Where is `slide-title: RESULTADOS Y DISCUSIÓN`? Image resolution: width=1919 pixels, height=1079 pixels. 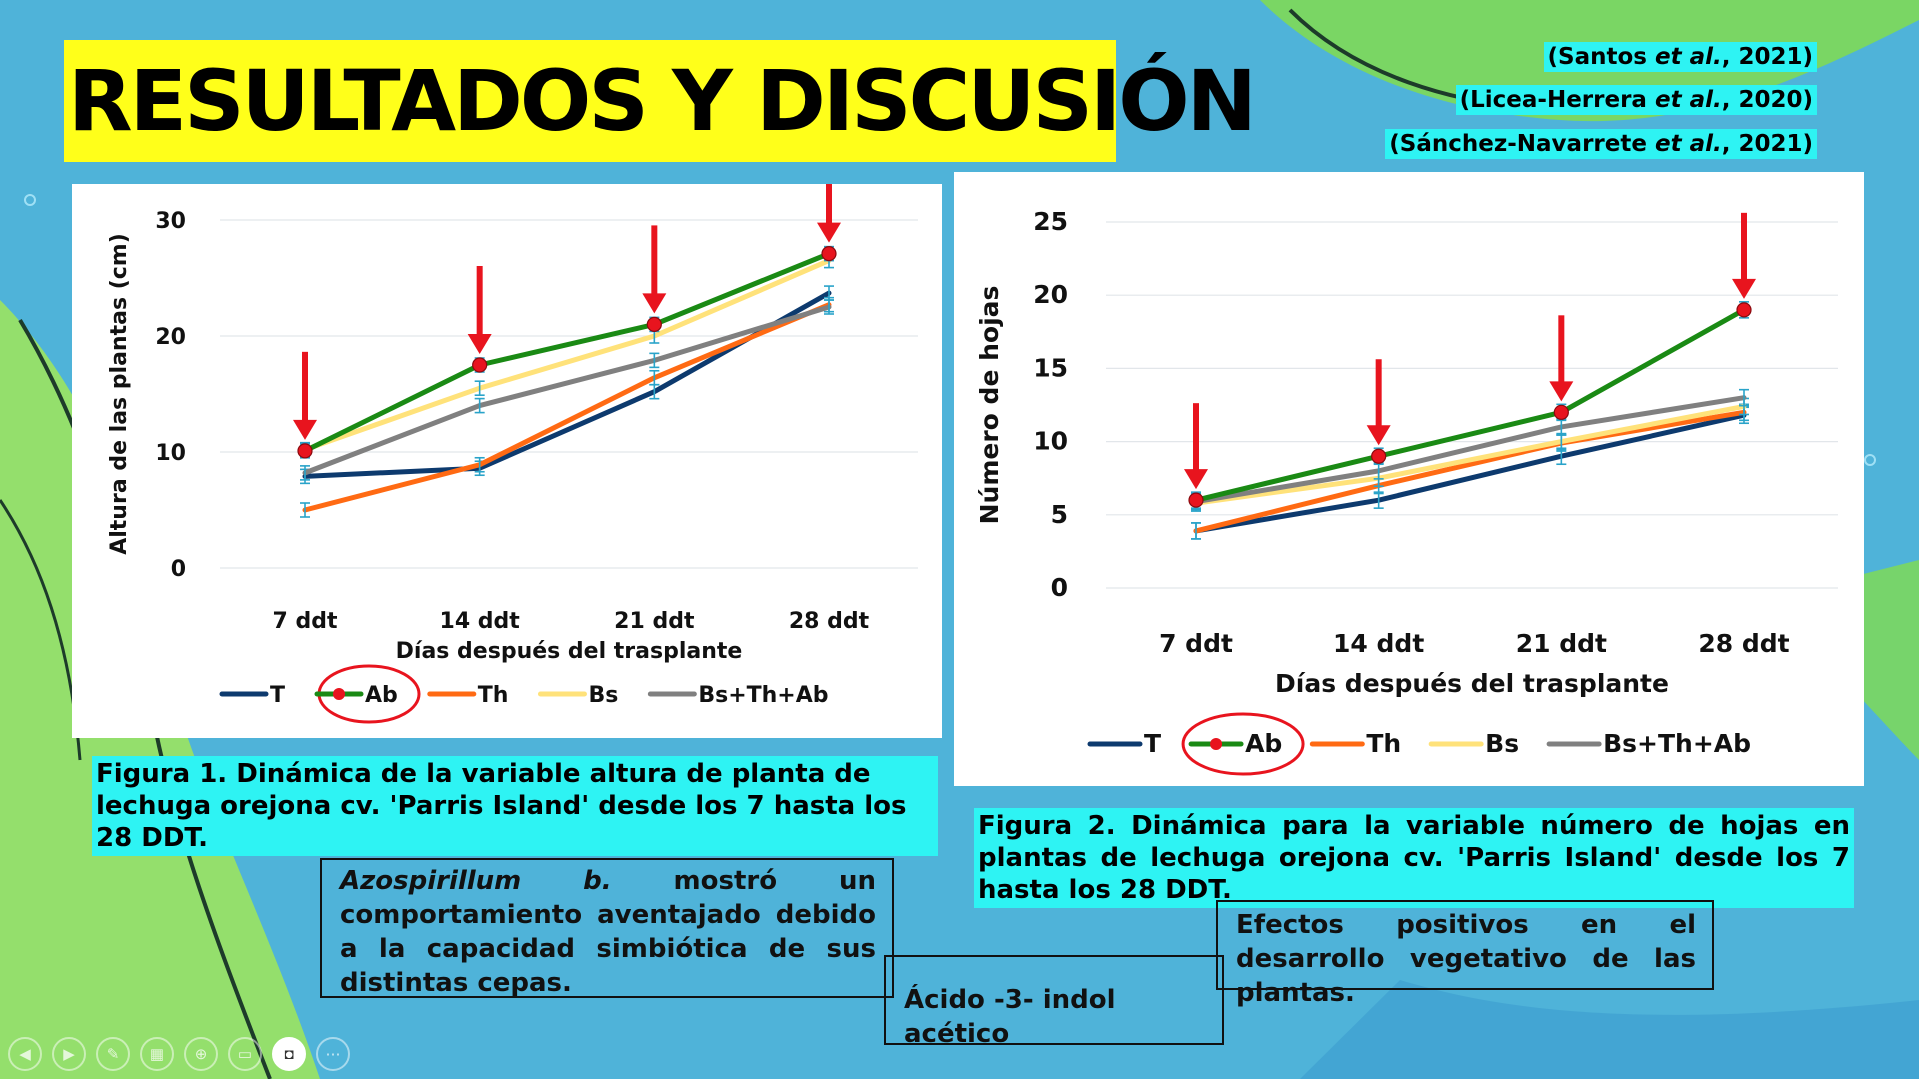
slide-title: RESULTADOS Y DISCUSIÓN is located at coordinates (662, 101).